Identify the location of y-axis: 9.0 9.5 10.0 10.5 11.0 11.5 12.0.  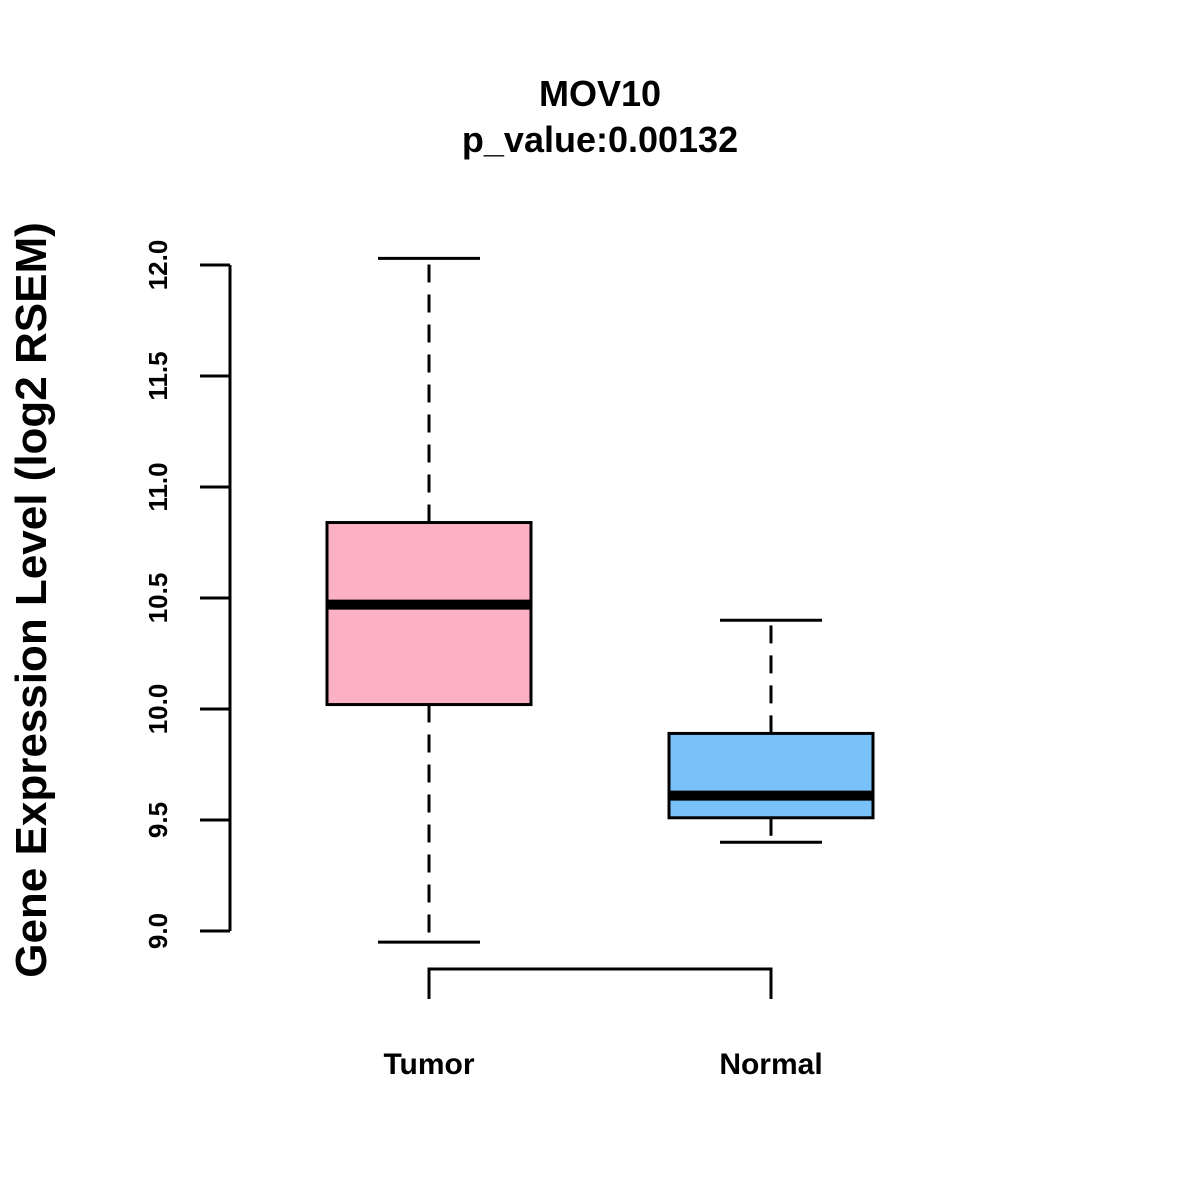
(187, 594).